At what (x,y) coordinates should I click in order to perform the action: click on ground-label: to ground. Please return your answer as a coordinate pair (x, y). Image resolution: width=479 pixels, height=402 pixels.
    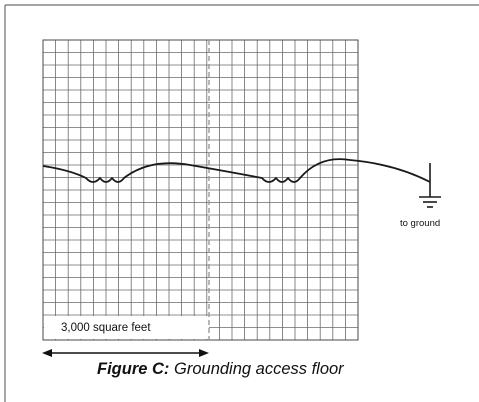
    Looking at the image, I should click on (420, 223).